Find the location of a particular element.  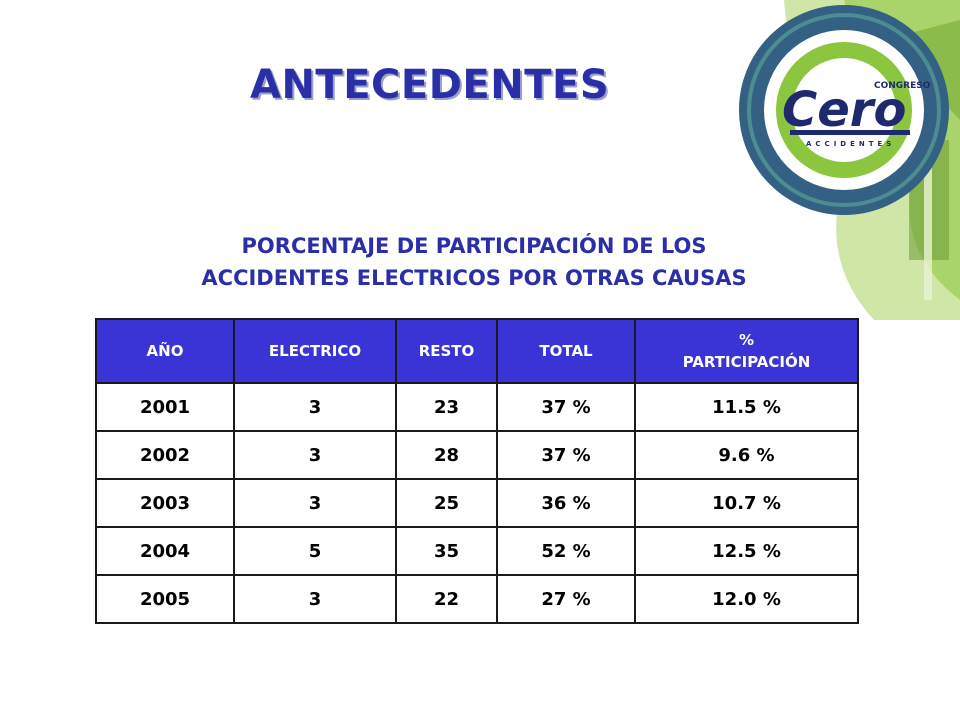

svg-text: ACCIDENTES is located at coordinates (850, 144).